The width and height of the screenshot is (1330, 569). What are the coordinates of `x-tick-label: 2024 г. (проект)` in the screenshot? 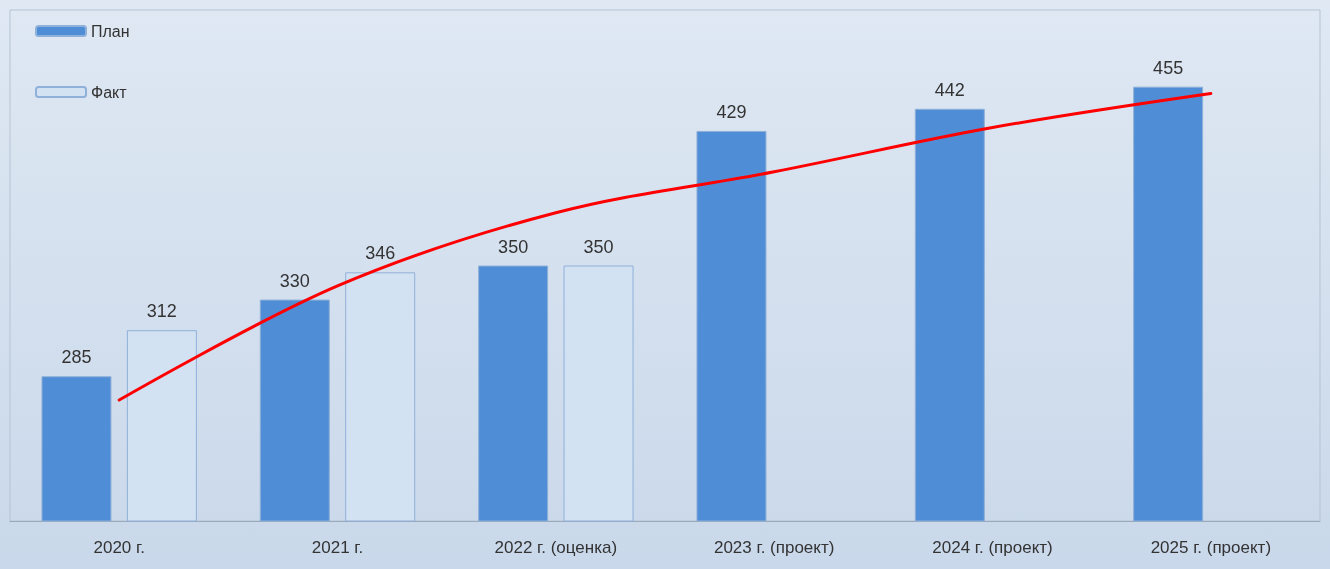 It's located at (992, 547).